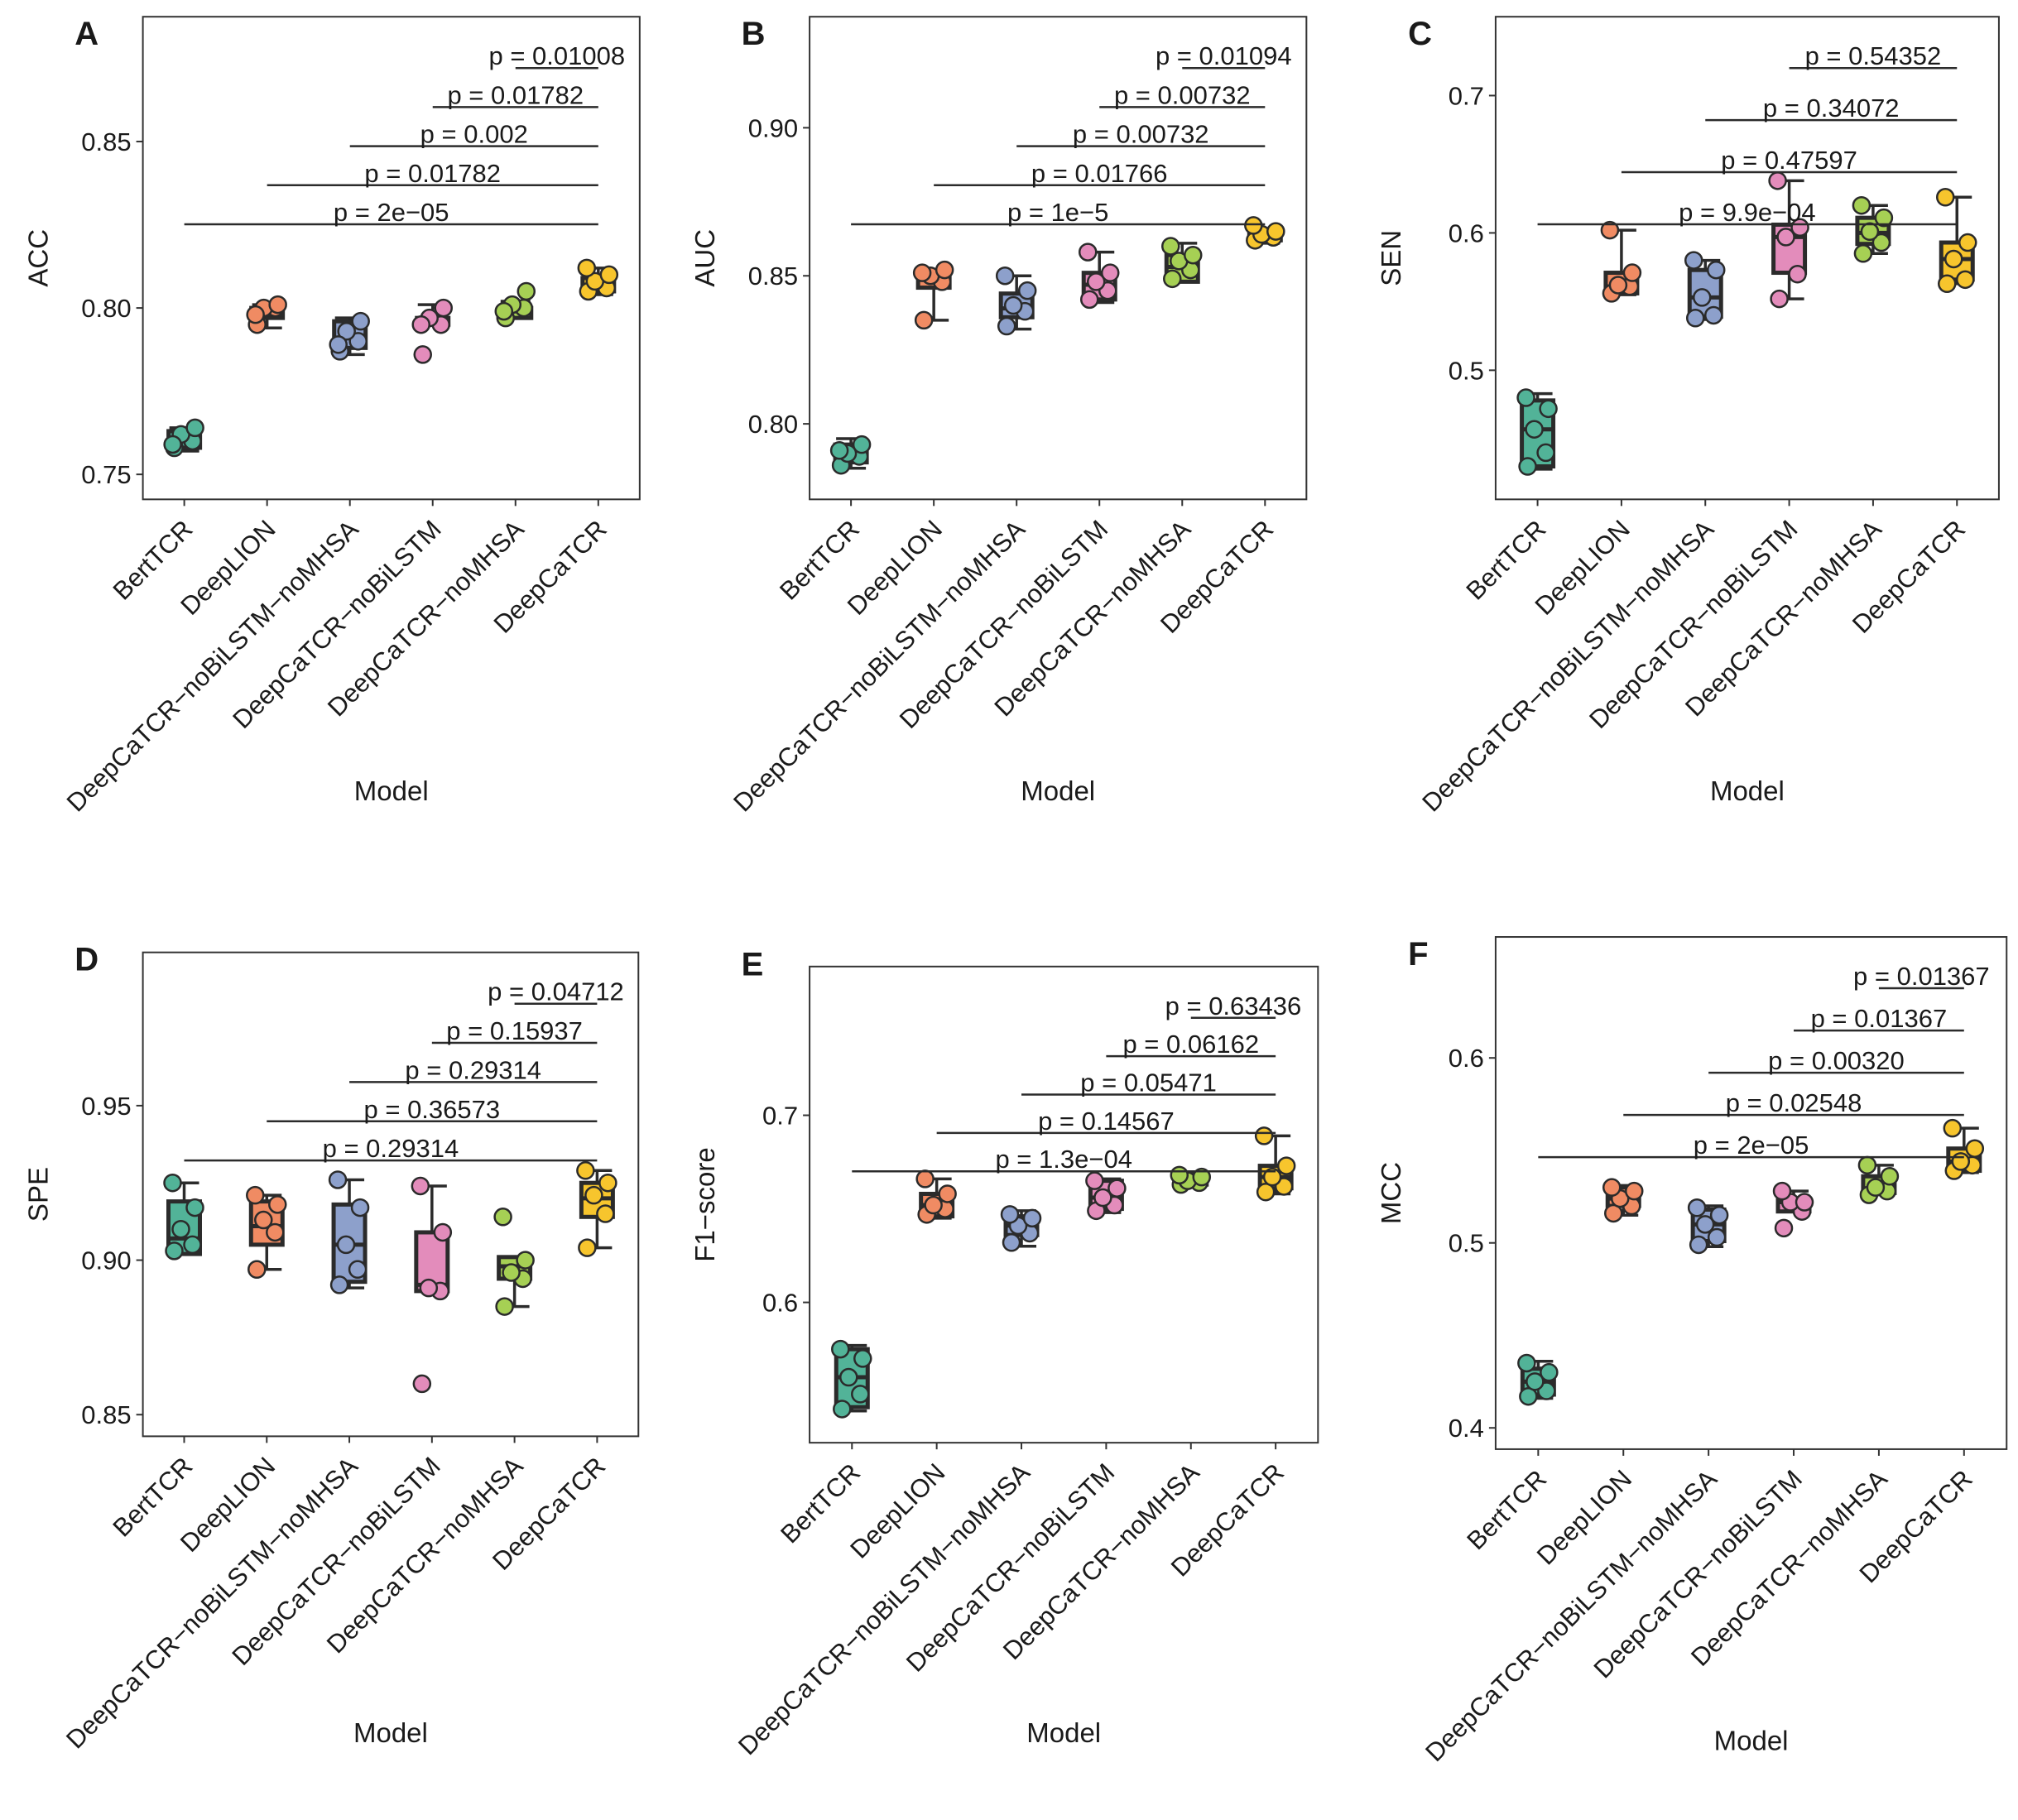 The width and height of the screenshot is (2018, 1820). Describe the element at coordinates (1418, 954) in the screenshot. I see `panel-f-letter: F` at that location.